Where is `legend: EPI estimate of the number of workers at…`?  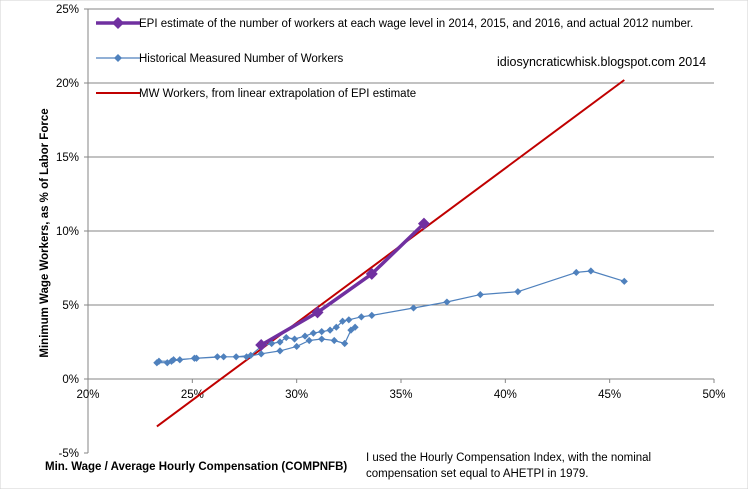 legend: EPI estimate of the number of workers at… is located at coordinates (394, 58).